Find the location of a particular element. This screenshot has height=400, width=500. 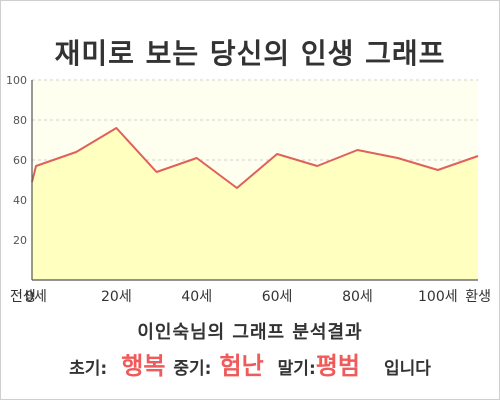

result-heading: 이인숙님의 그래프 분석결과 is located at coordinates (250, 332).